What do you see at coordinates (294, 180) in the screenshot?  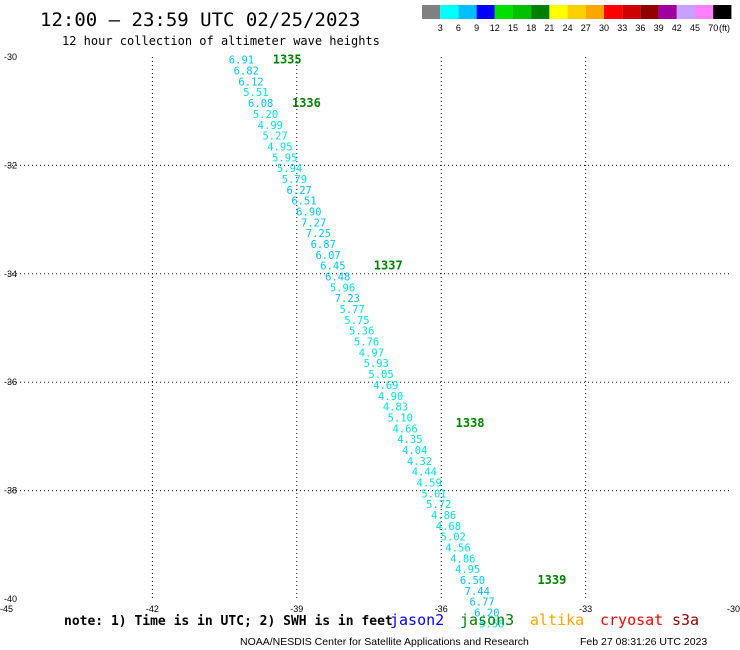 I see `wave-height-point: 5.79` at bounding box center [294, 180].